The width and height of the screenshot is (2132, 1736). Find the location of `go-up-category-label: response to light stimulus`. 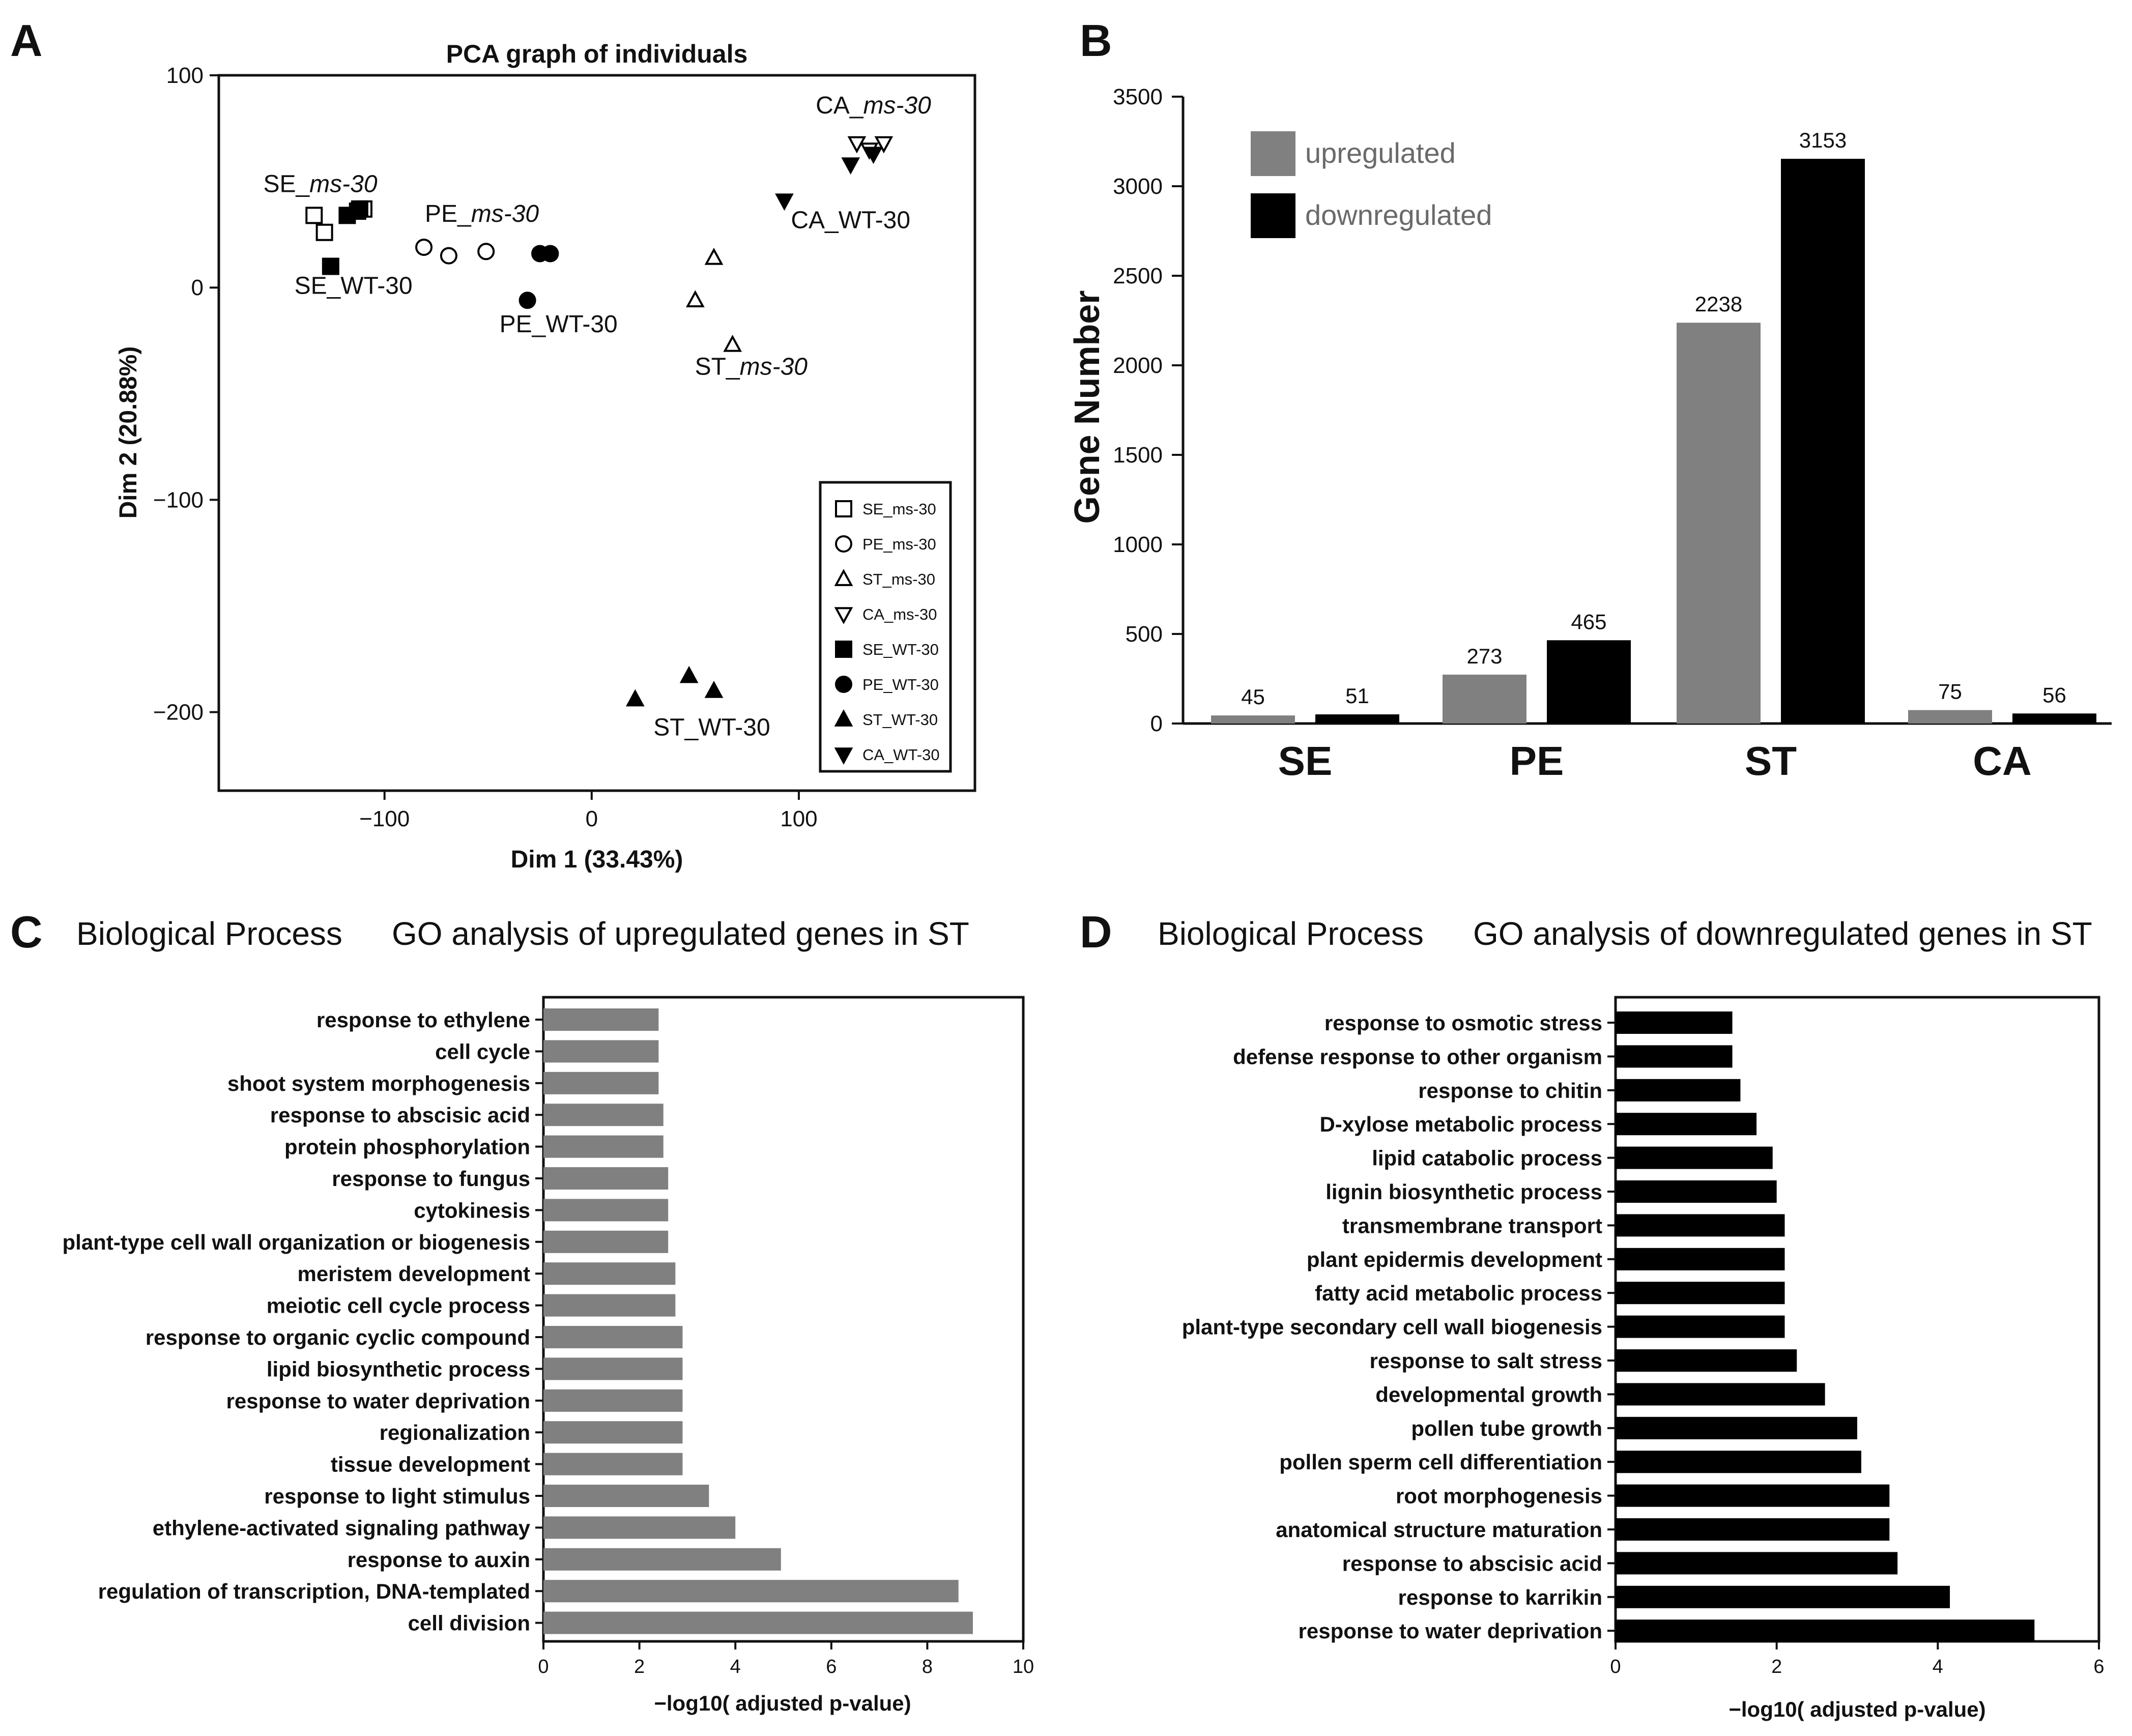

go-up-category-label: response to light stimulus is located at coordinates (397, 1496).